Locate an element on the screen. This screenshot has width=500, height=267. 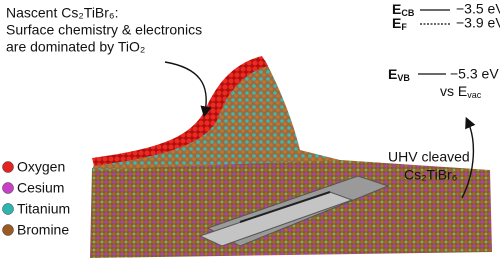
cleave-note: Cs₂TiBr₆ is located at coordinates (430, 175).